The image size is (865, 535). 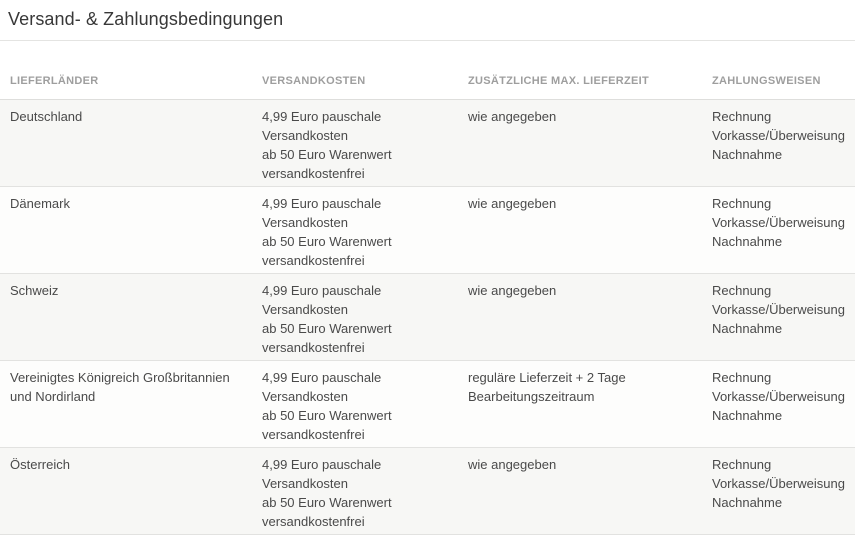 What do you see at coordinates (34, 290) in the screenshot?
I see `cell-country: Schweiz` at bounding box center [34, 290].